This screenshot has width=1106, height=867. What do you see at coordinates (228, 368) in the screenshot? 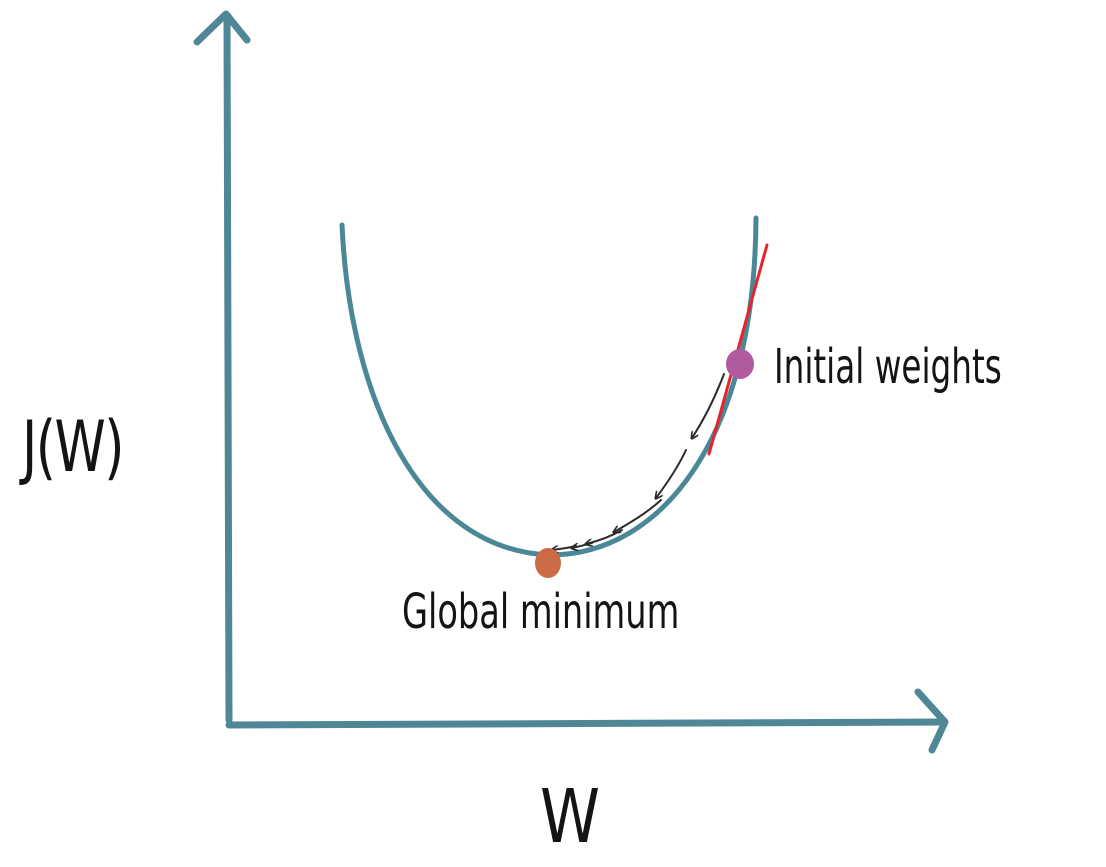
I see `y-axis-line` at bounding box center [228, 368].